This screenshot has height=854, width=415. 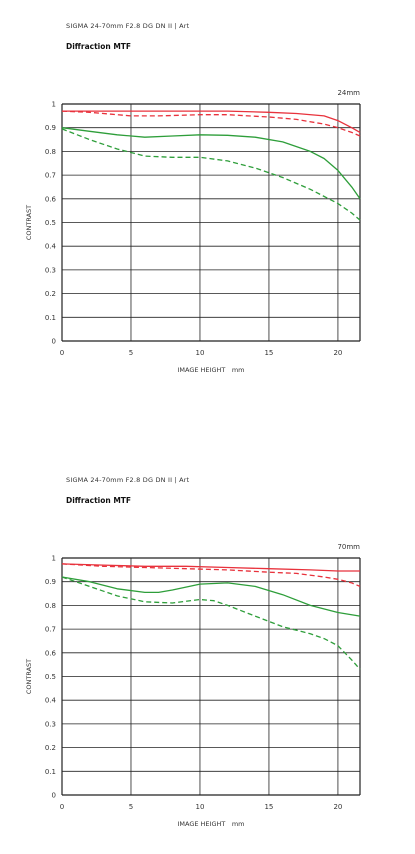 I want to click on focal-length-label: 24mm, so click(x=348, y=93).